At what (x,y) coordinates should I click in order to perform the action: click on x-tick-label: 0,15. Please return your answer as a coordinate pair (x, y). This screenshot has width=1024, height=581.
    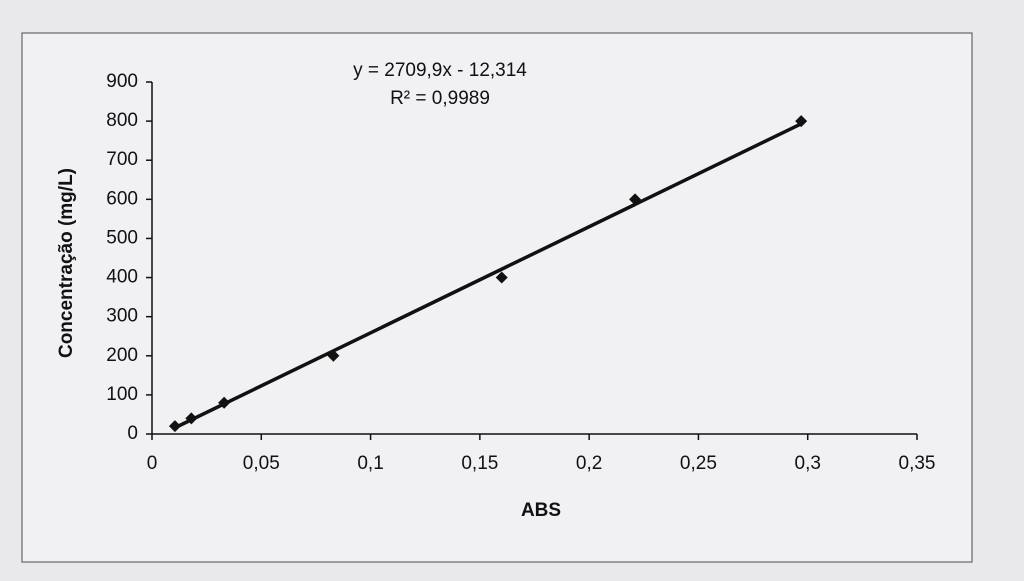
    Looking at the image, I should click on (479, 463).